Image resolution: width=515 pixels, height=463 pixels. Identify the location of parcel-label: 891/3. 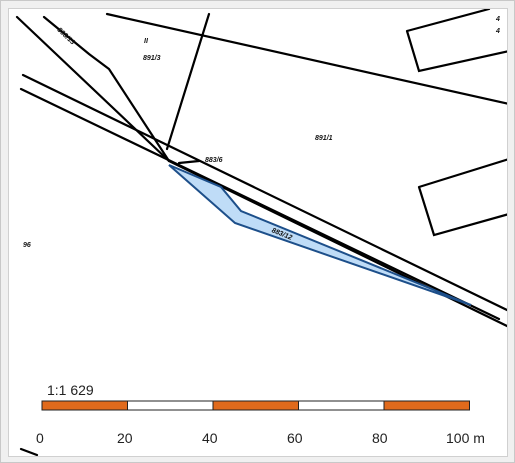
(152, 58).